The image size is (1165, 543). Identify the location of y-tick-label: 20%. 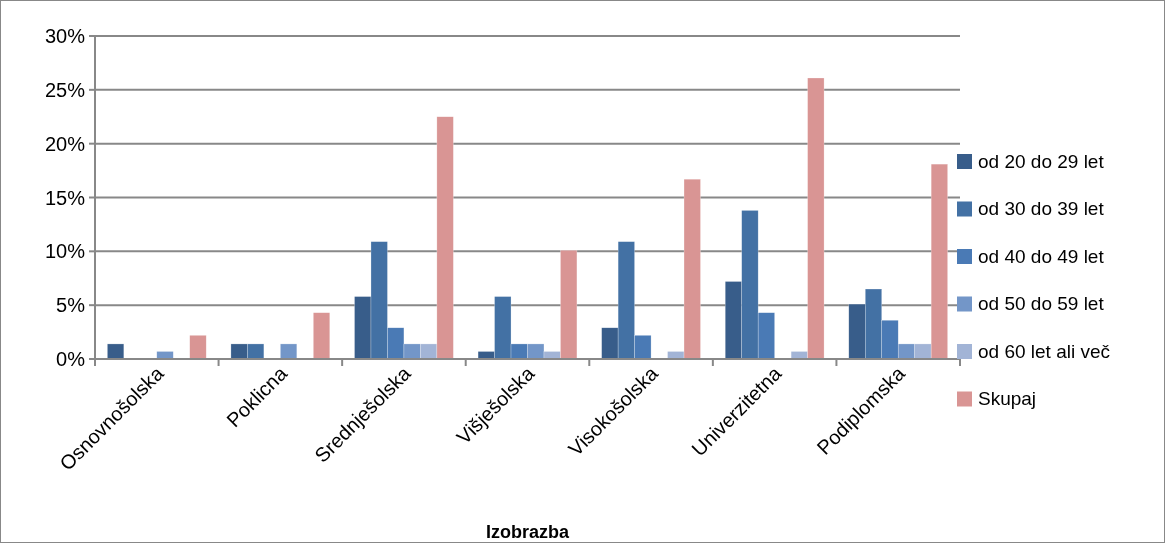
(65, 143).